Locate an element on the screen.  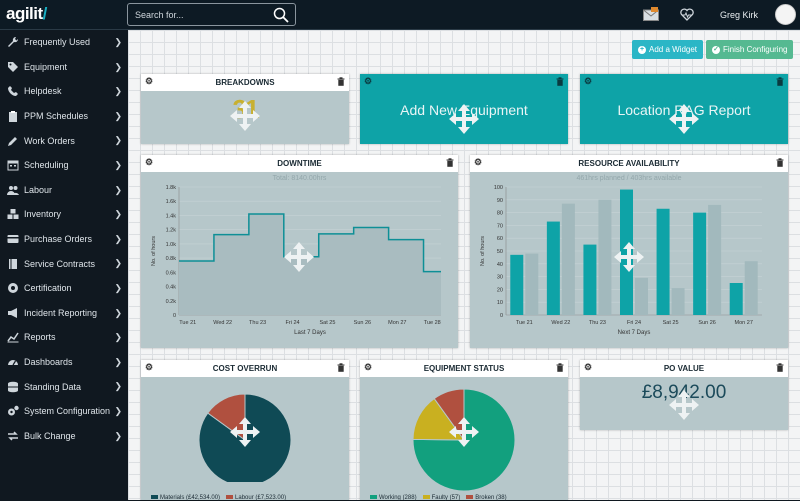
sidebar-item-system-configuration: System Configuration ❯ is located at coordinates (64, 411).